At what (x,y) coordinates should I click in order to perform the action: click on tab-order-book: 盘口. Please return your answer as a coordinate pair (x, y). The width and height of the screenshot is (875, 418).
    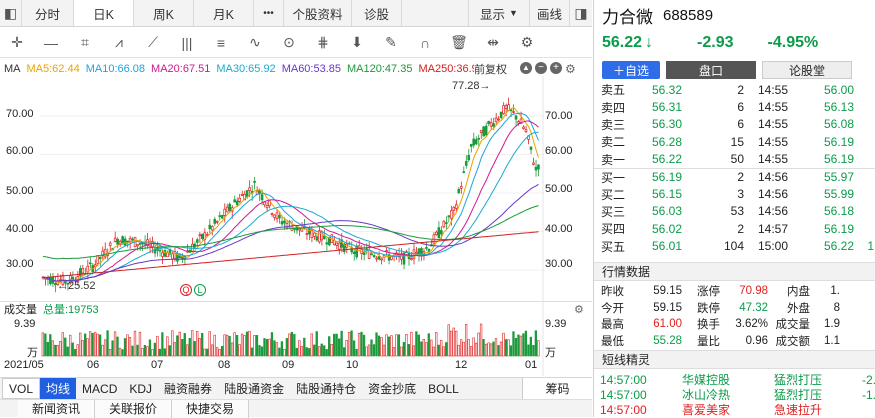
    Looking at the image, I should click on (711, 70).